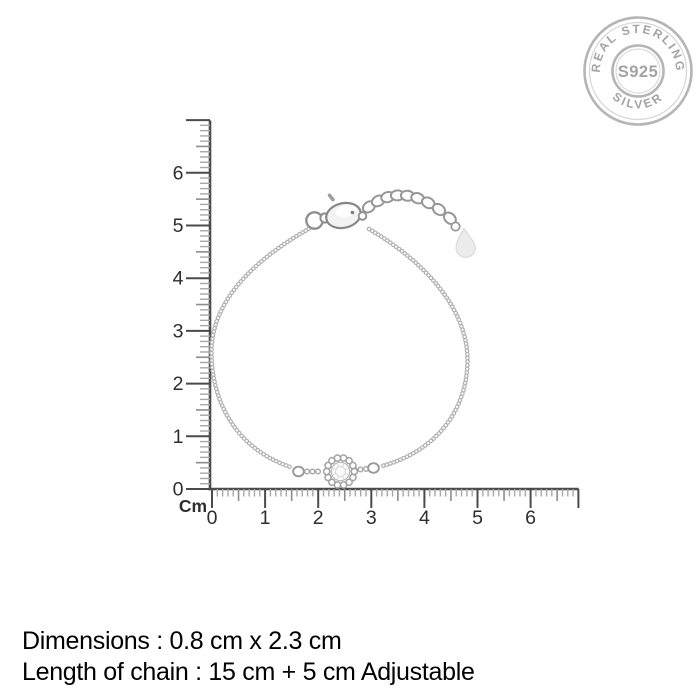 The height and width of the screenshot is (700, 700). I want to click on horizontal-ruler-label: 4, so click(424, 518).